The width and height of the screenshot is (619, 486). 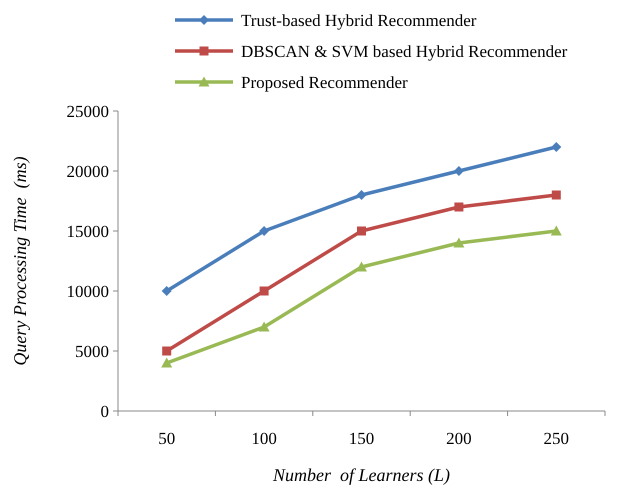 I want to click on x-tick-label: 50, so click(x=167, y=438).